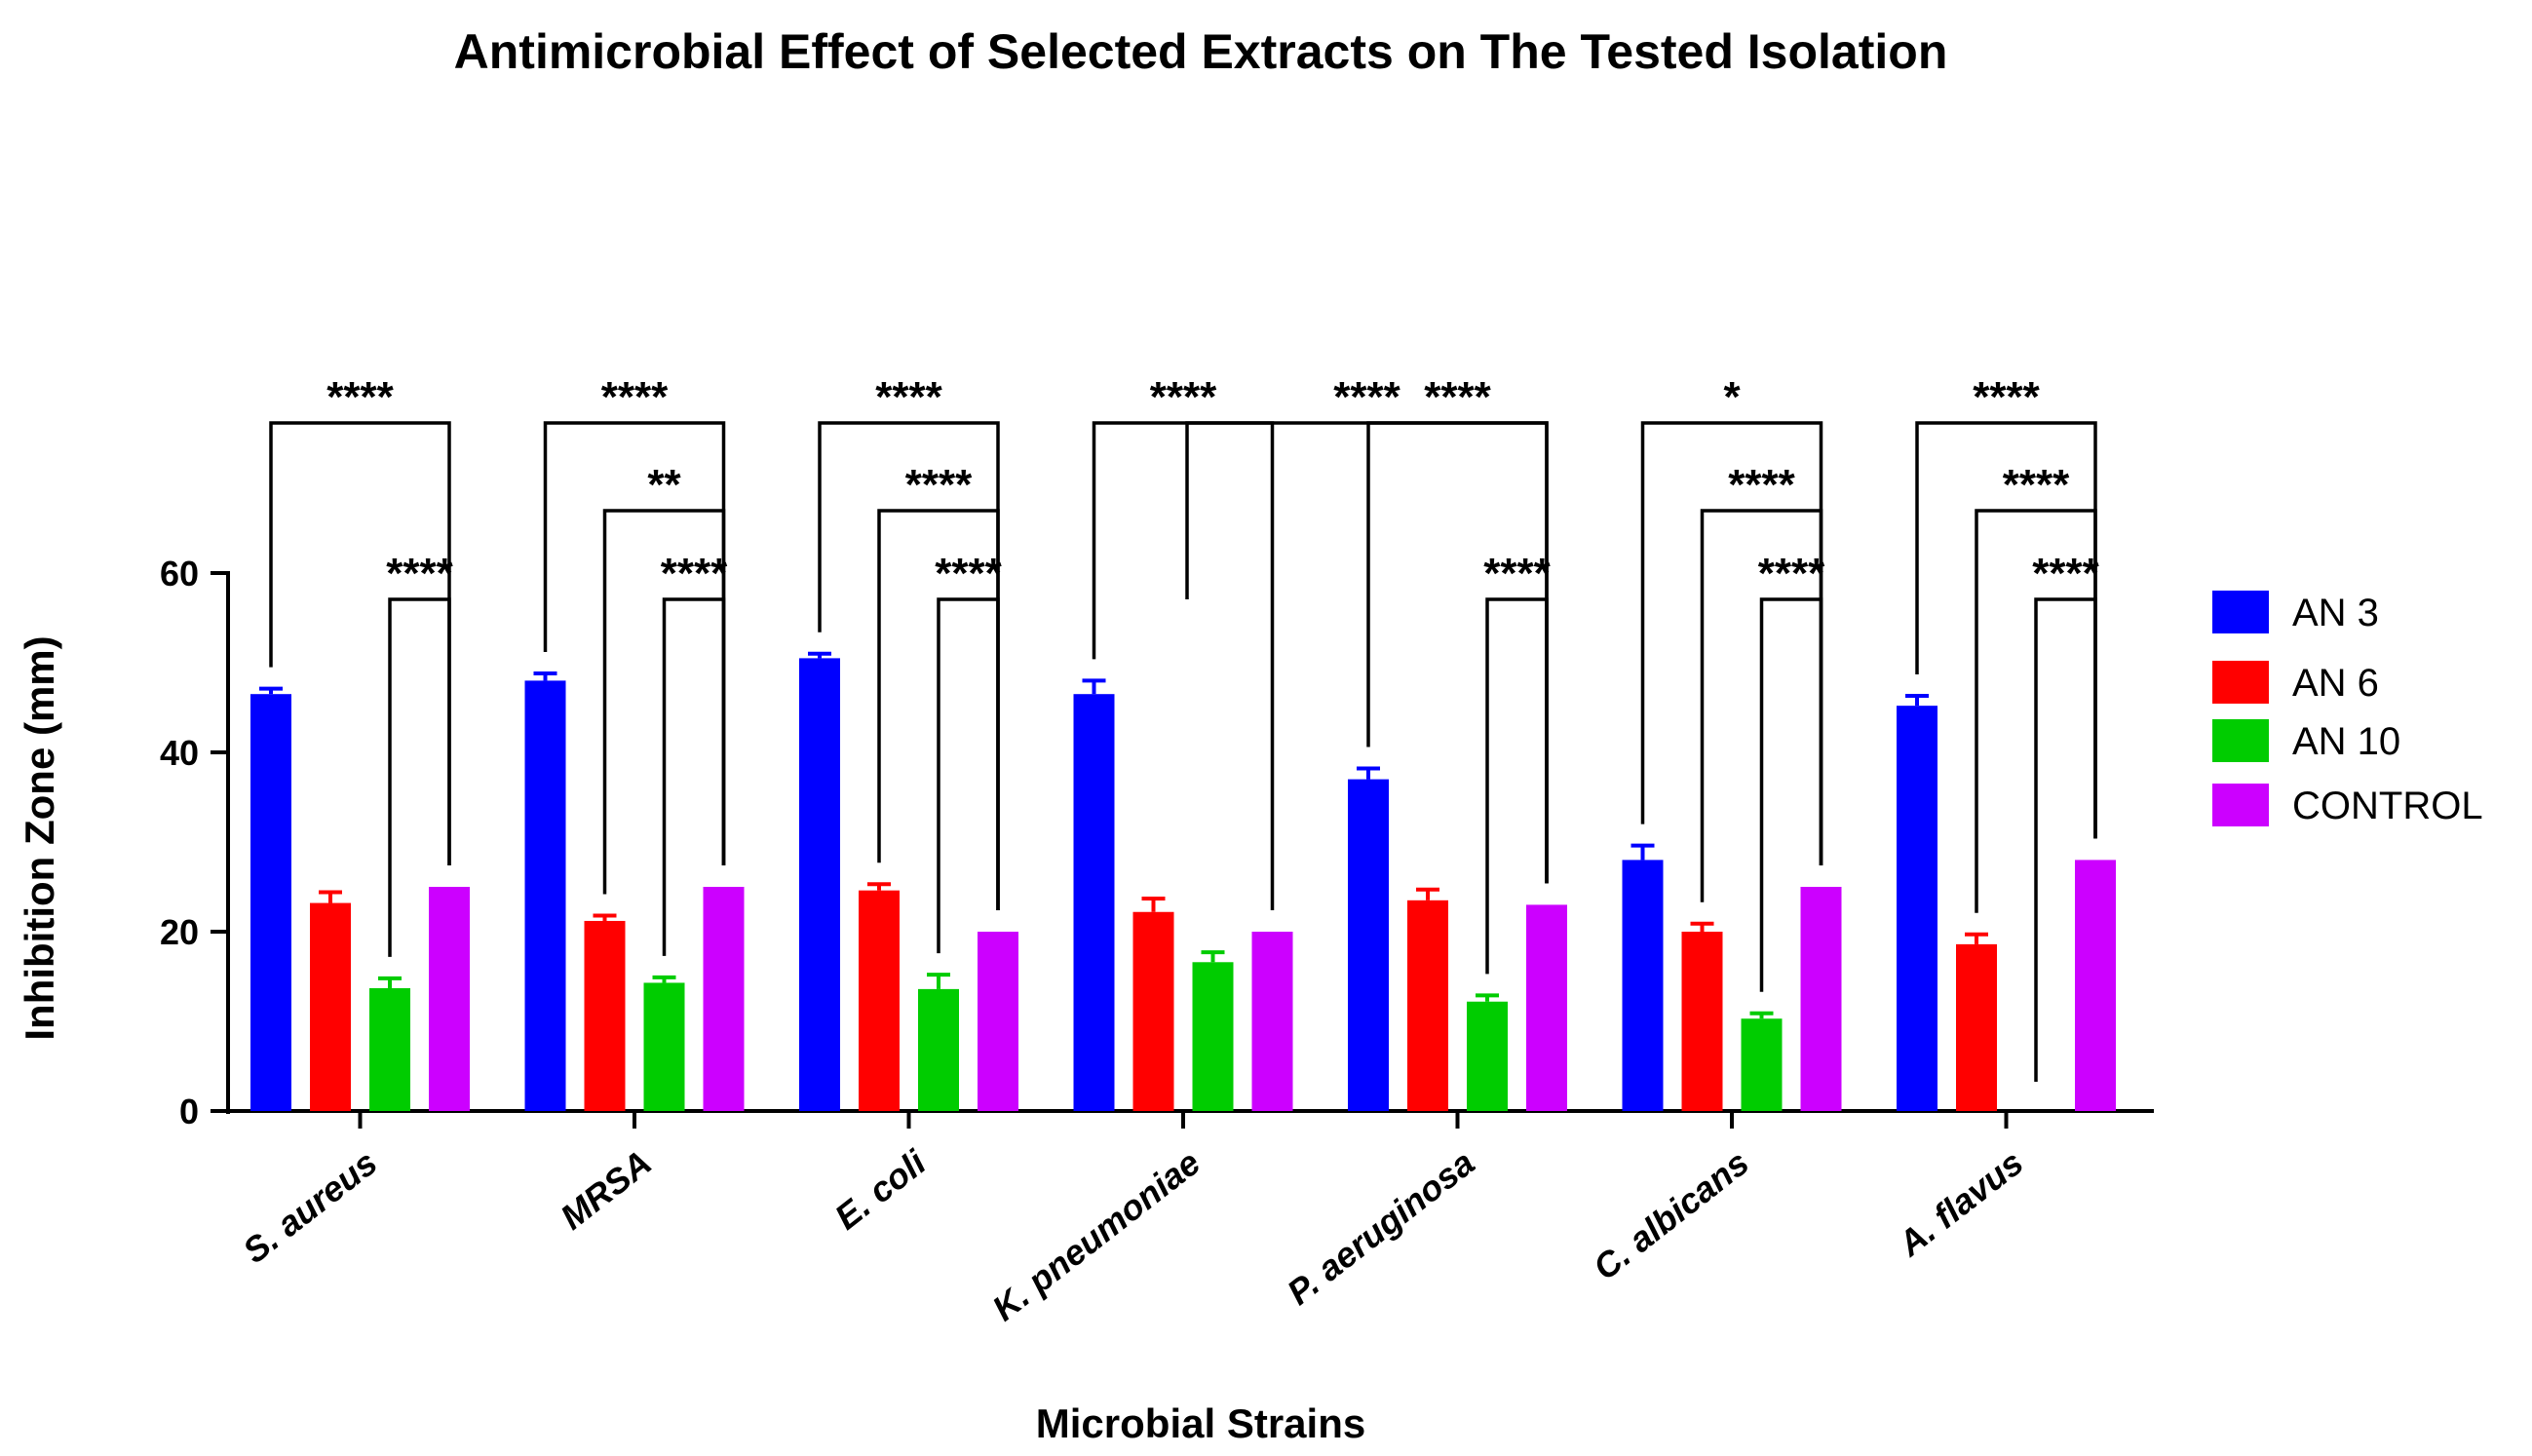 The height and width of the screenshot is (1456, 2532). I want to click on y-tick-label: 0, so click(189, 1111).